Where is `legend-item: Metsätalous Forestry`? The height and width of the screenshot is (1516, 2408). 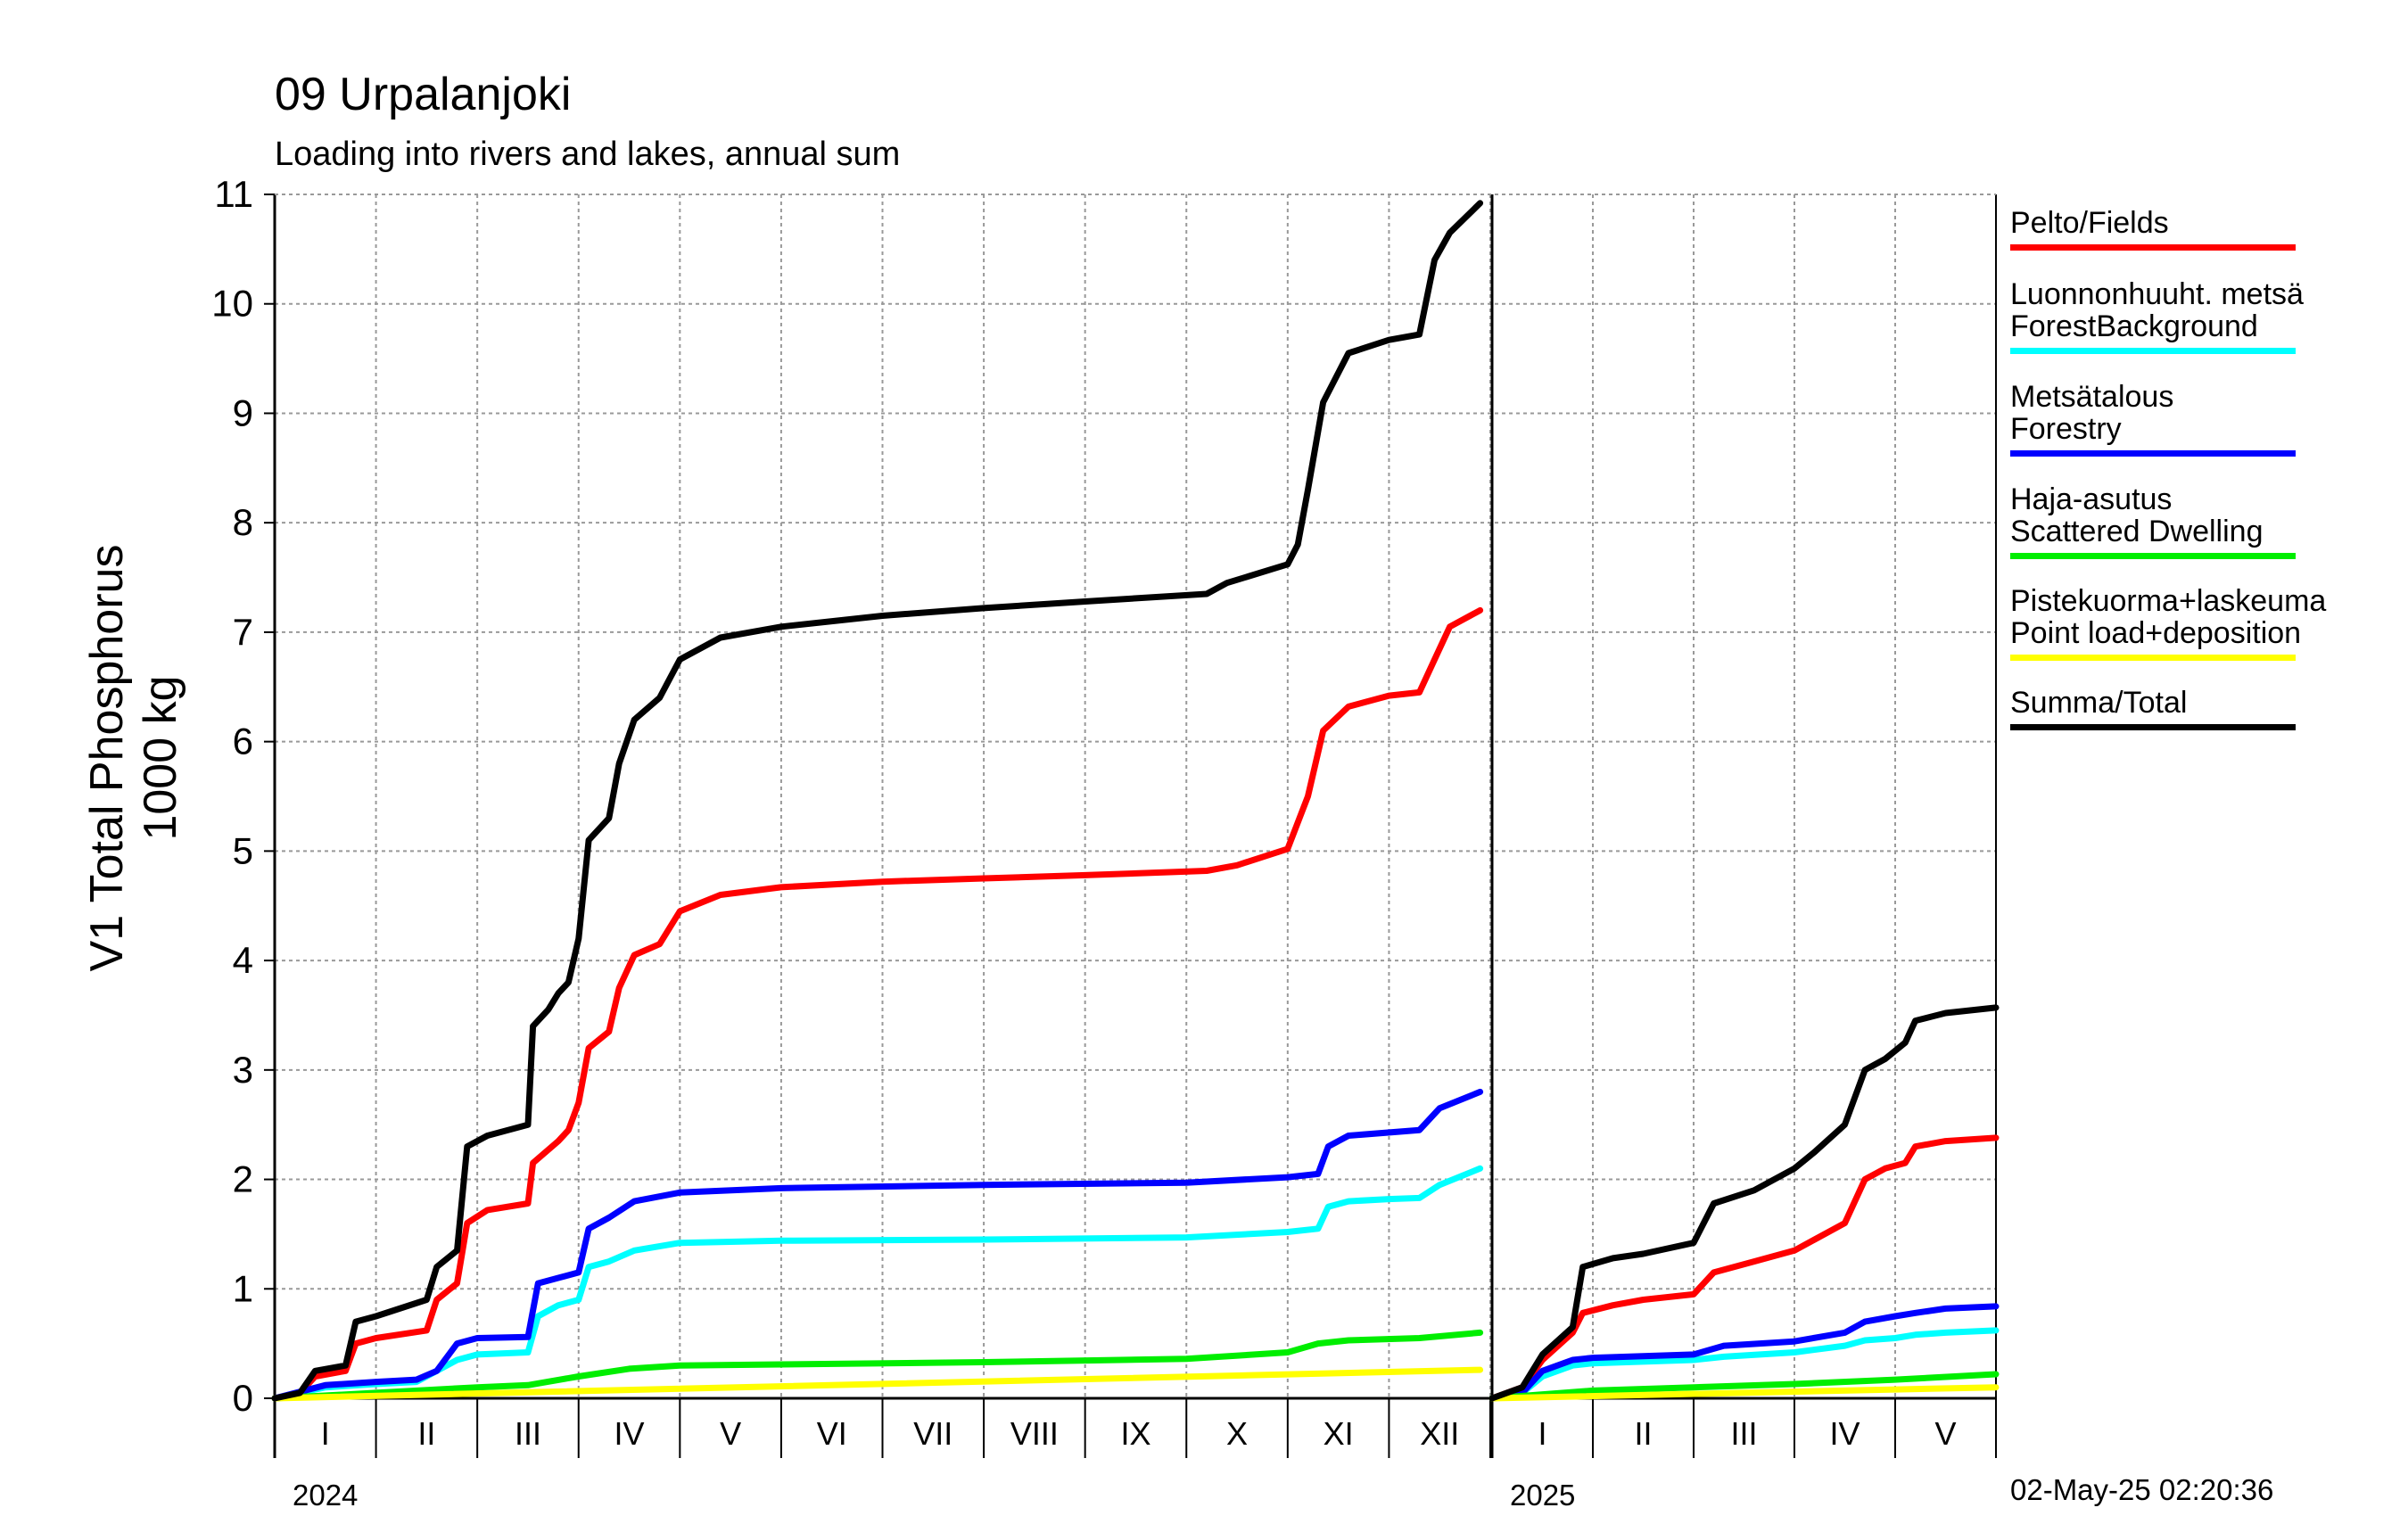 legend-item: Metsätalous Forestry is located at coordinates (2153, 419).